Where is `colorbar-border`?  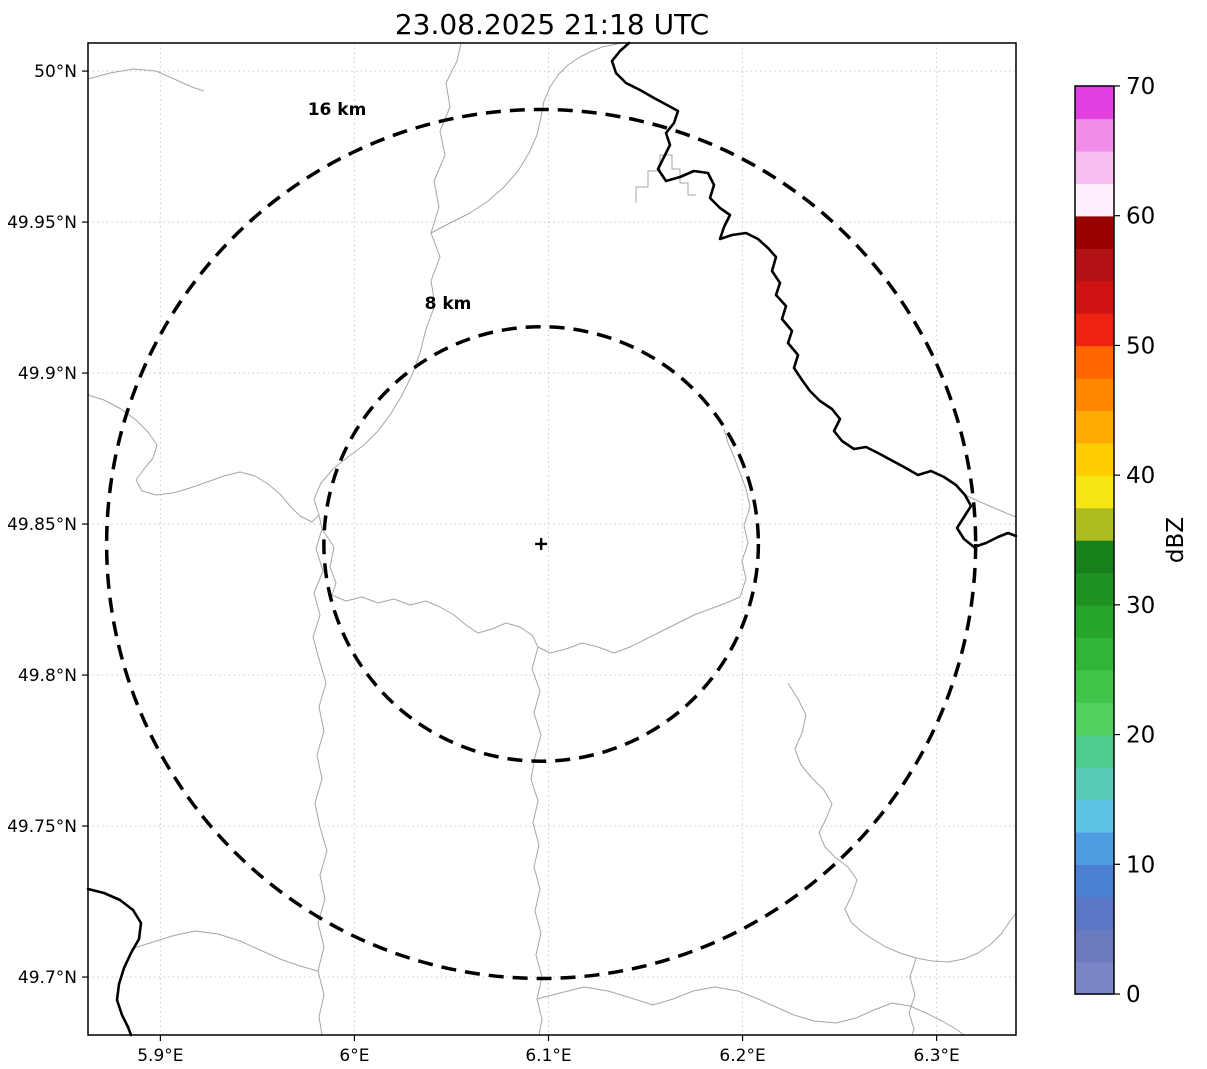
colorbar-border is located at coordinates (1094, 540).